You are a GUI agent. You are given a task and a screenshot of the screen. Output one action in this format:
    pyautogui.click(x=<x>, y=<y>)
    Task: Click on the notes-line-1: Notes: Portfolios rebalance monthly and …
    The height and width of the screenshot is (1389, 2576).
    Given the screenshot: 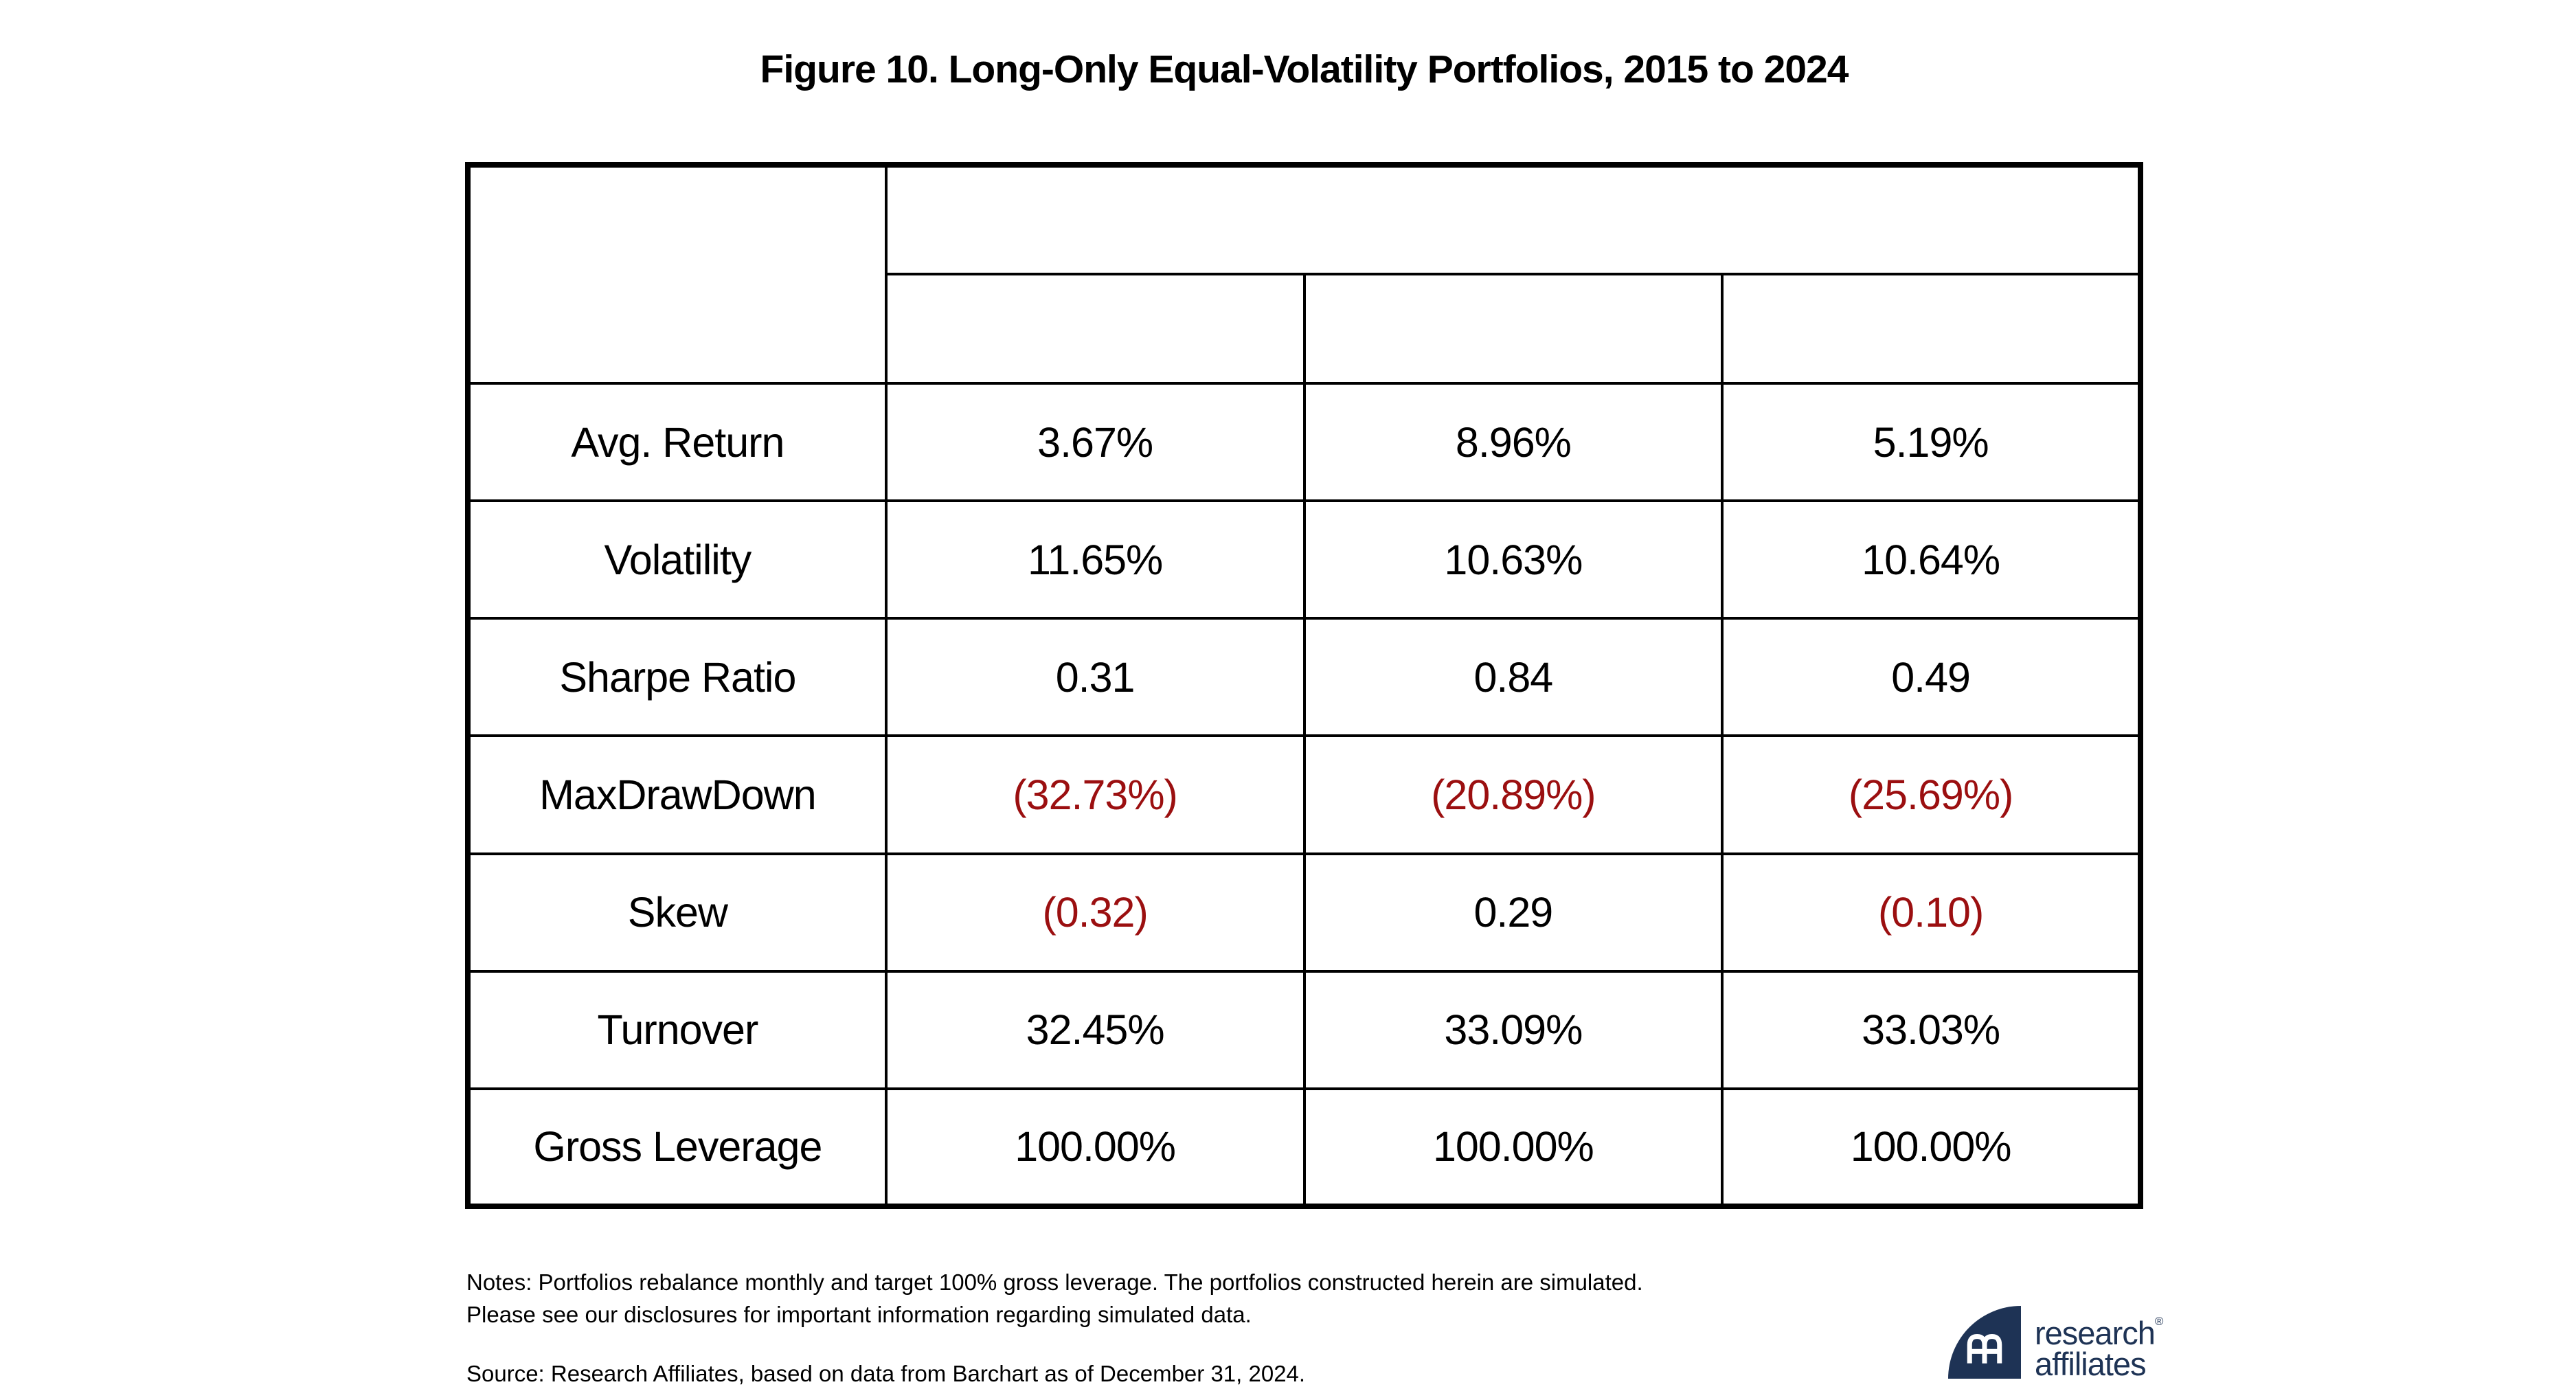 What is the action you would take?
    pyautogui.click(x=1054, y=1282)
    